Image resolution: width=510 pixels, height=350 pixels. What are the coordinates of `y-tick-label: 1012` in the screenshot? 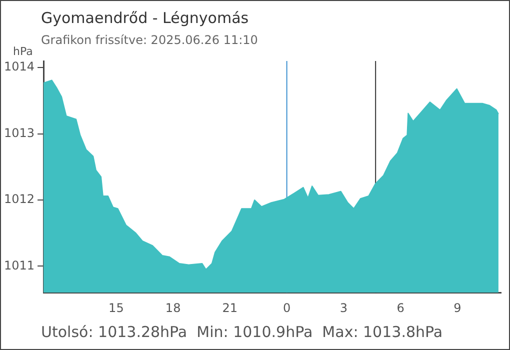 It's located at (19, 199).